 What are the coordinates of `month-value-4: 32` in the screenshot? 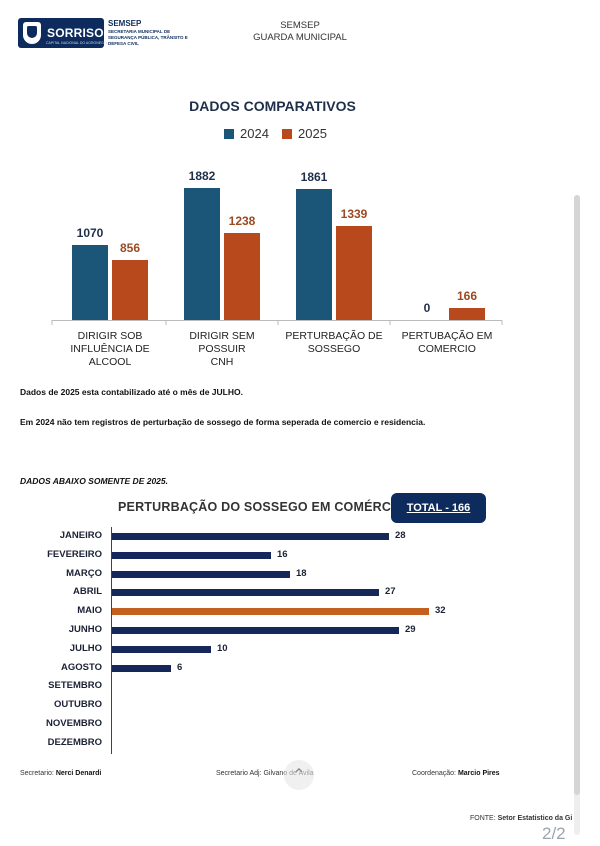 It's located at (440, 611).